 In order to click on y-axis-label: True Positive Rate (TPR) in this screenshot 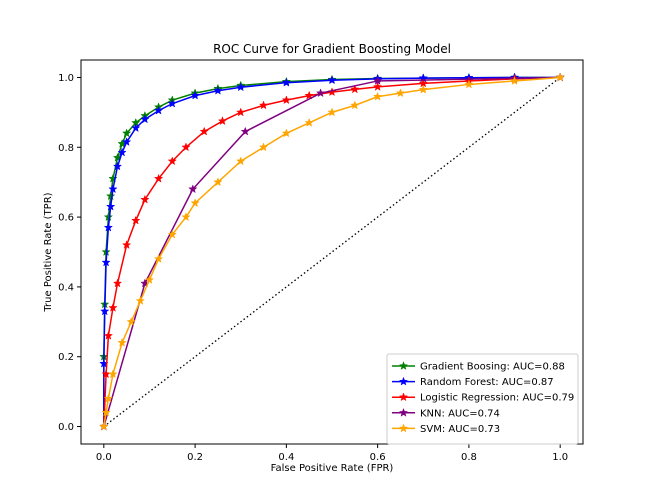, I will do `click(48, 252)`.